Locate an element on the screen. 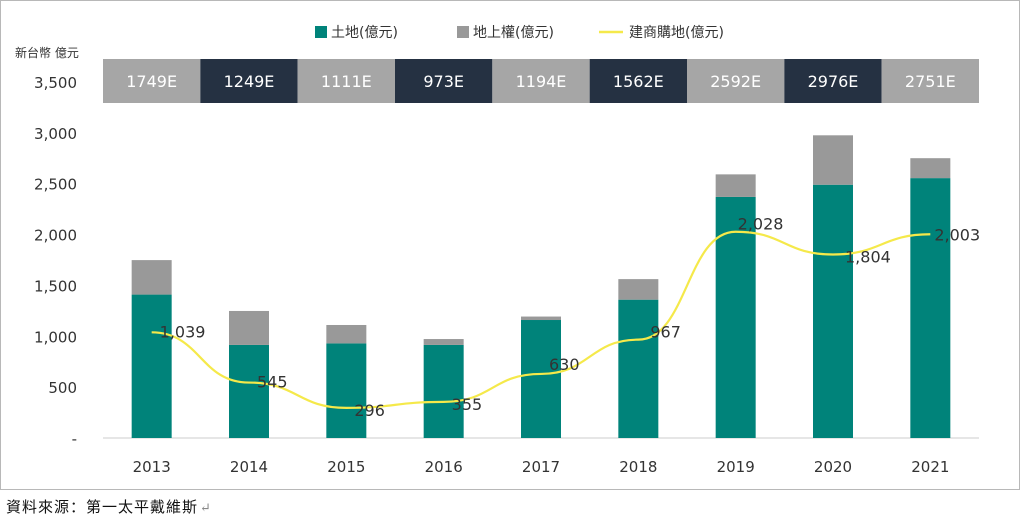 The height and width of the screenshot is (527, 1024). total-box-label: 973E is located at coordinates (443, 81).